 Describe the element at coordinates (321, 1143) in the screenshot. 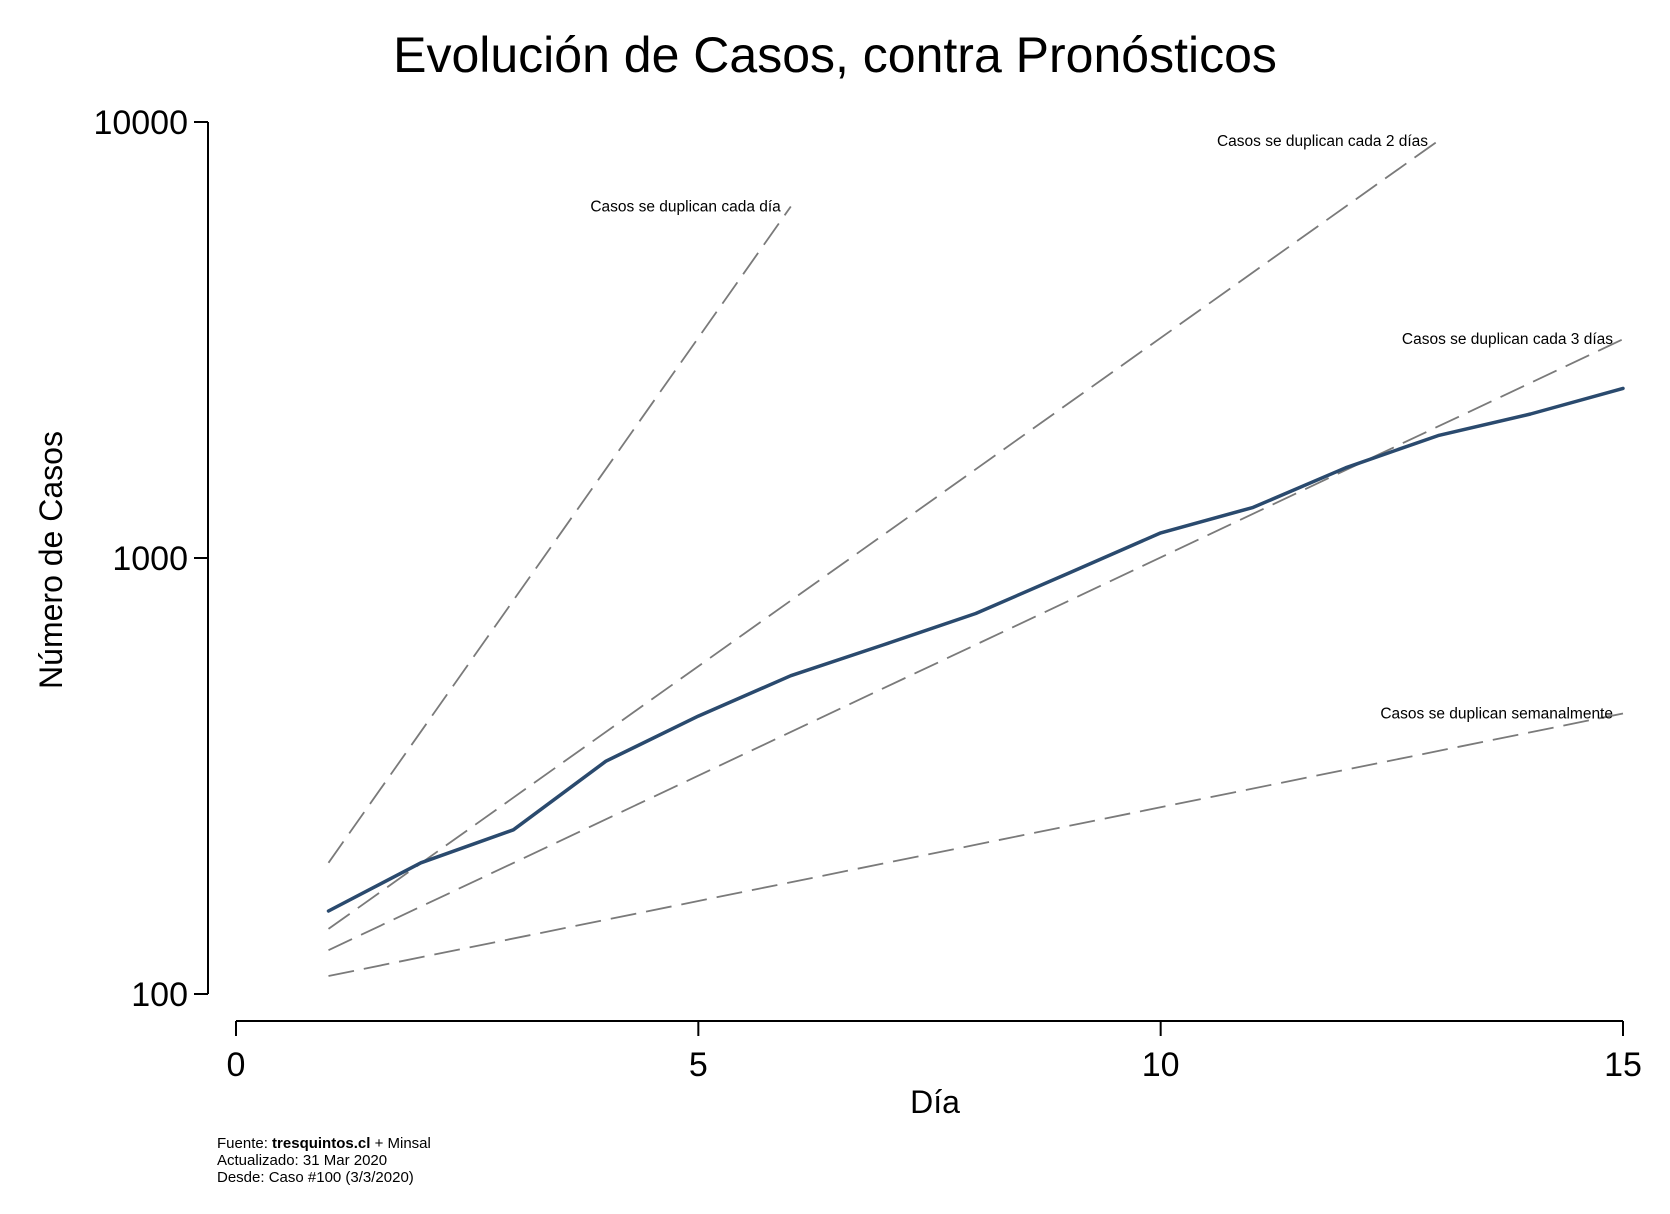

I see `source-bold: tresquintos.cl` at that location.